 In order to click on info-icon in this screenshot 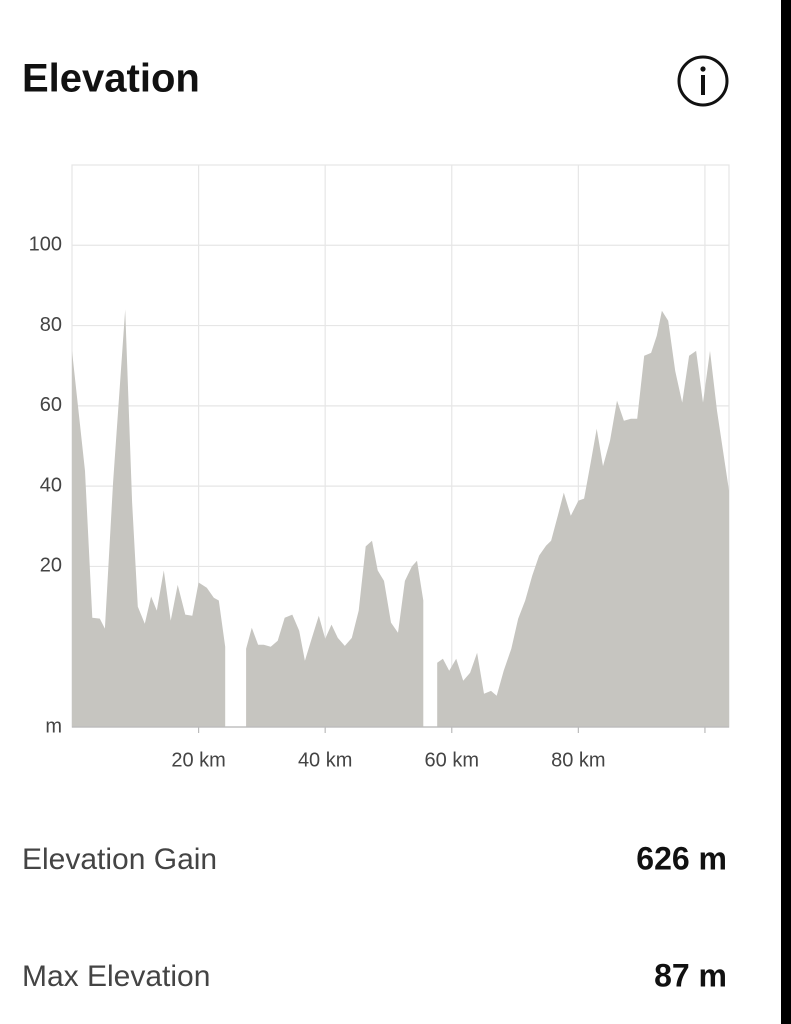, I will do `click(703, 81)`.